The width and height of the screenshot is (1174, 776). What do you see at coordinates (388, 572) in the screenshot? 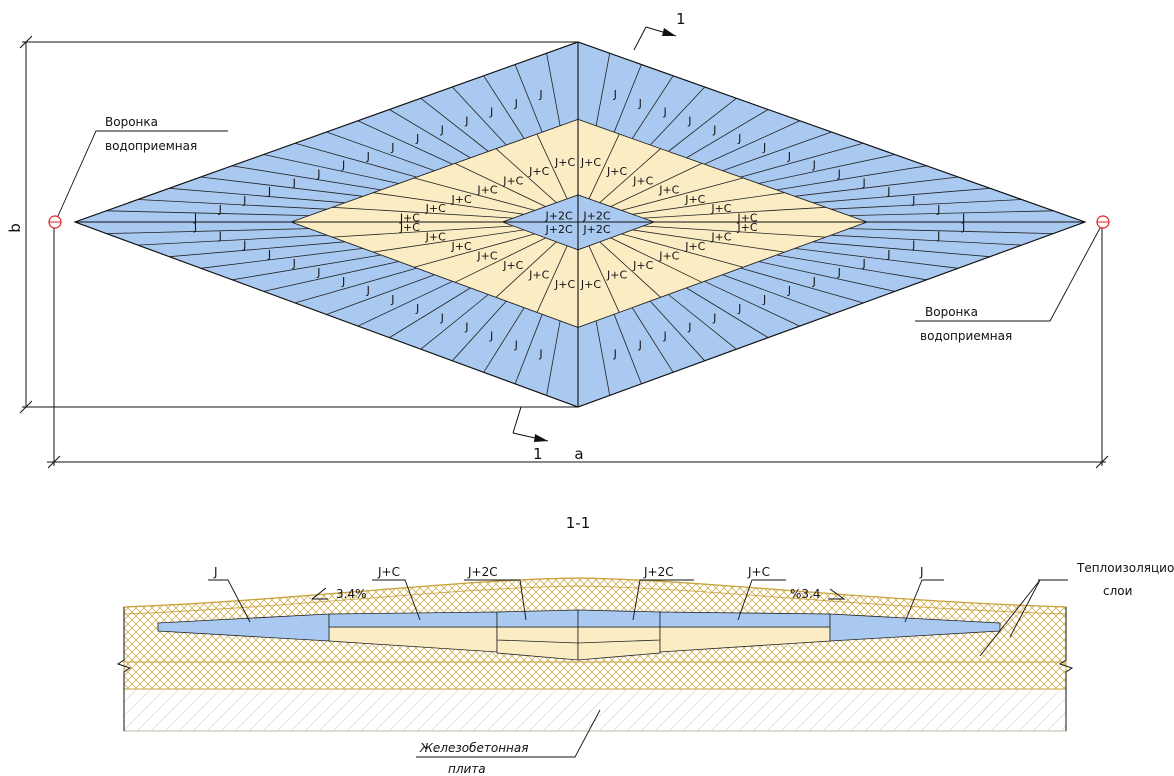
I see `callout-jc-left: J+C` at bounding box center [388, 572].